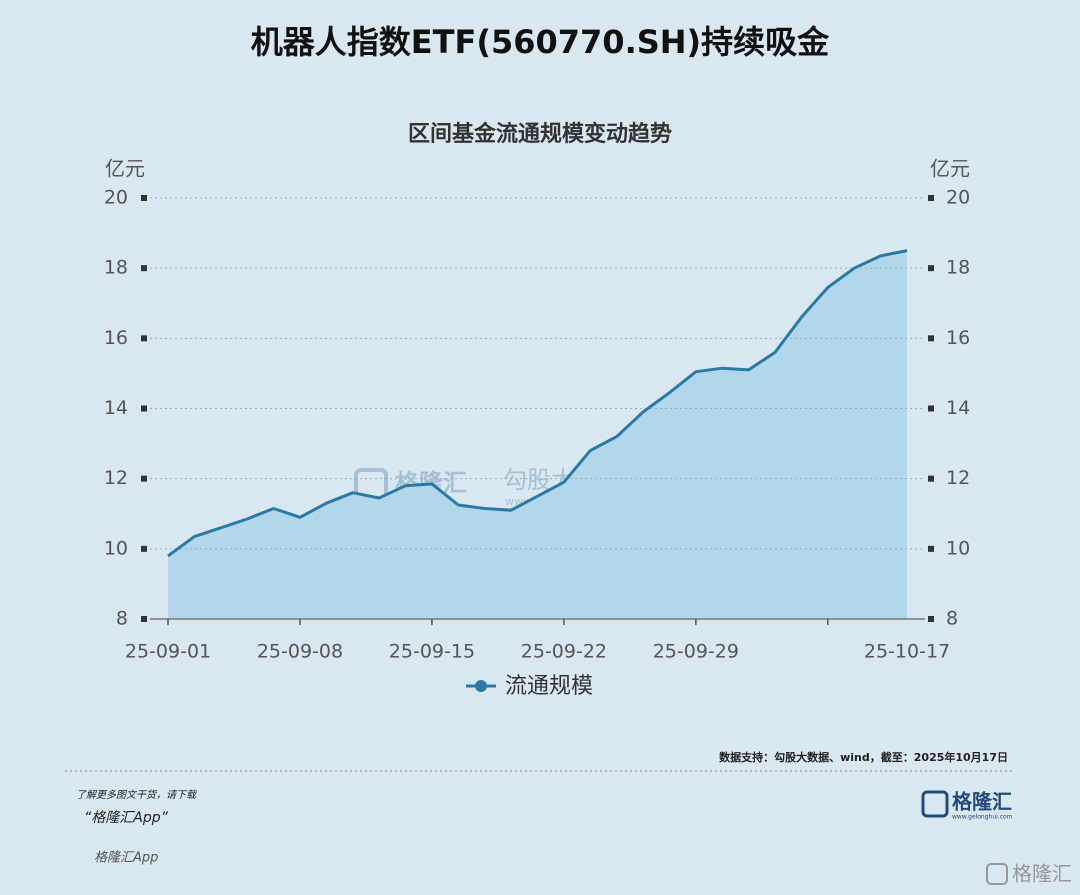 The image size is (1080, 895). What do you see at coordinates (116, 548) in the screenshot?
I see `y-tick-label: 10` at bounding box center [116, 548].